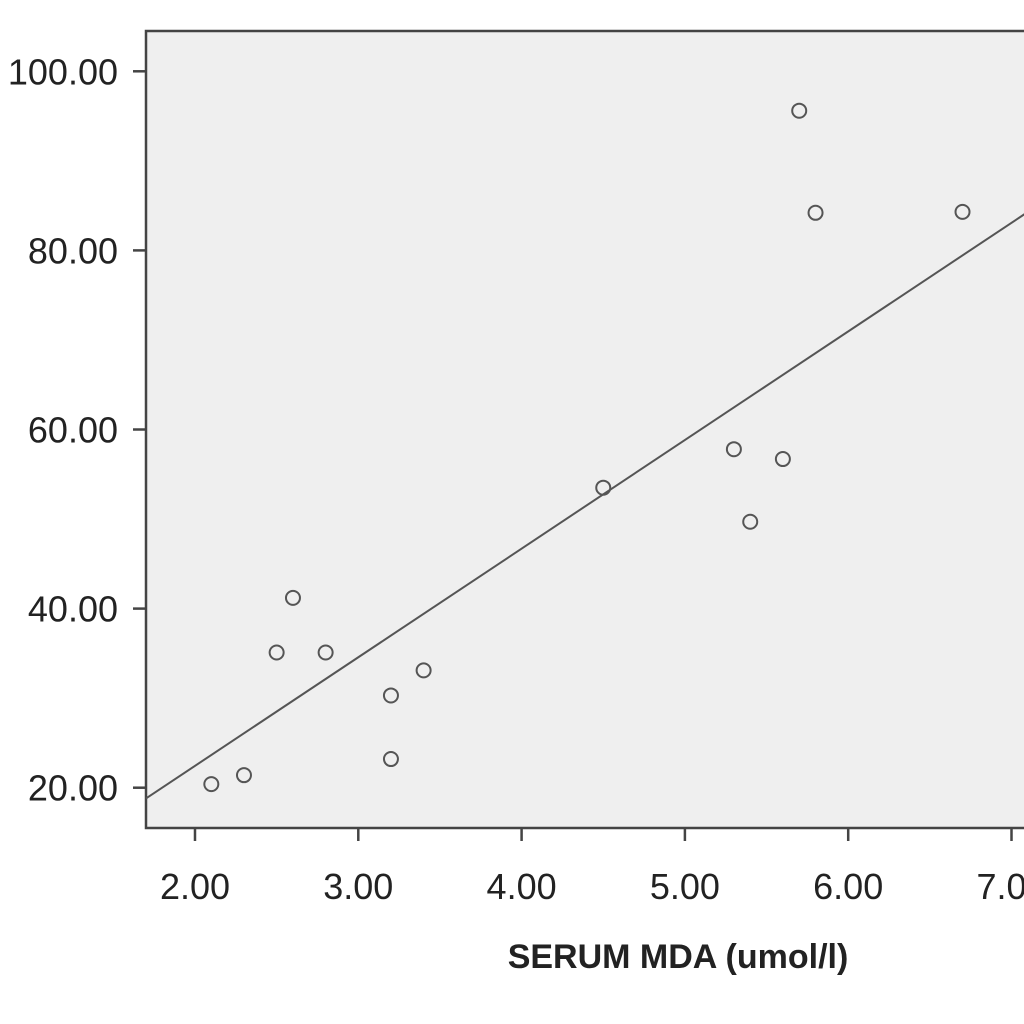  I want to click on y-tick-label: 20.00, so click(73, 788).